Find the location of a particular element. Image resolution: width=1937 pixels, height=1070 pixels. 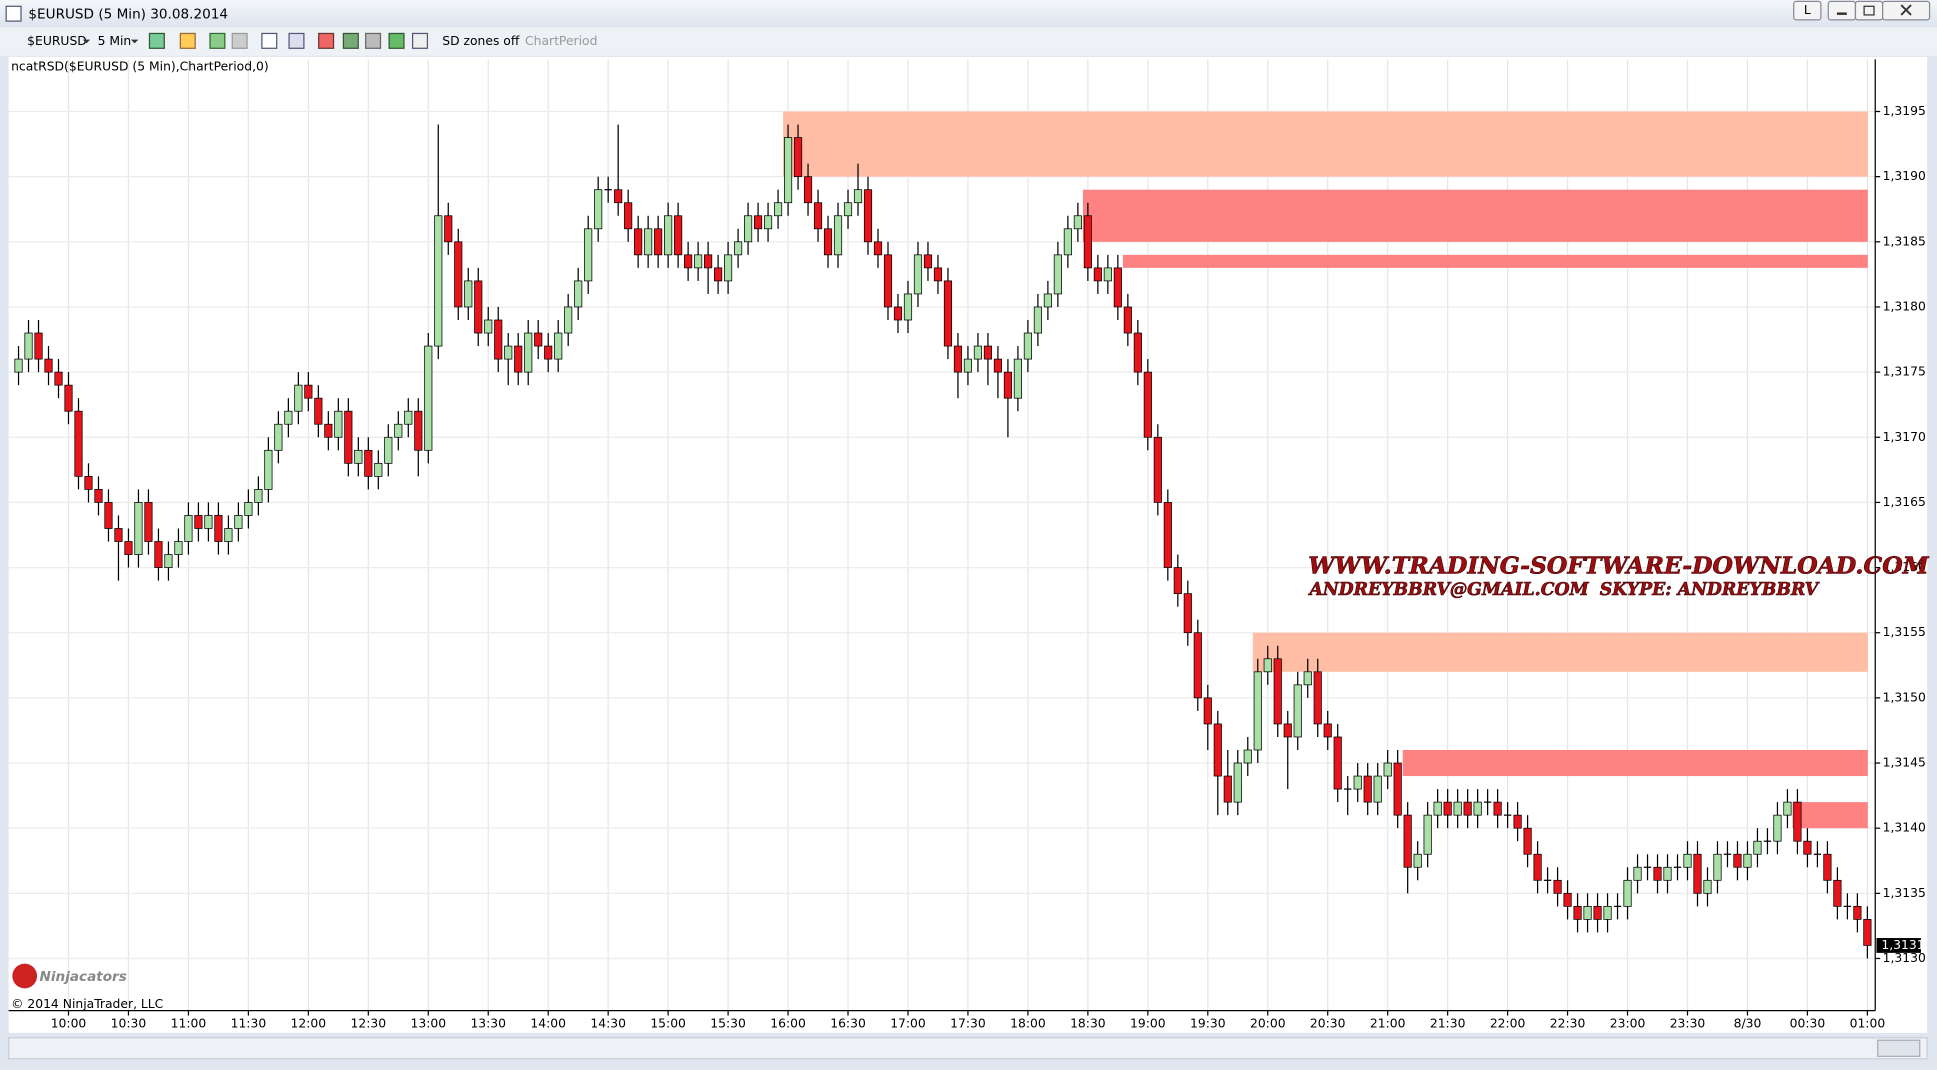

close-glyph is located at coordinates (1906, 10).